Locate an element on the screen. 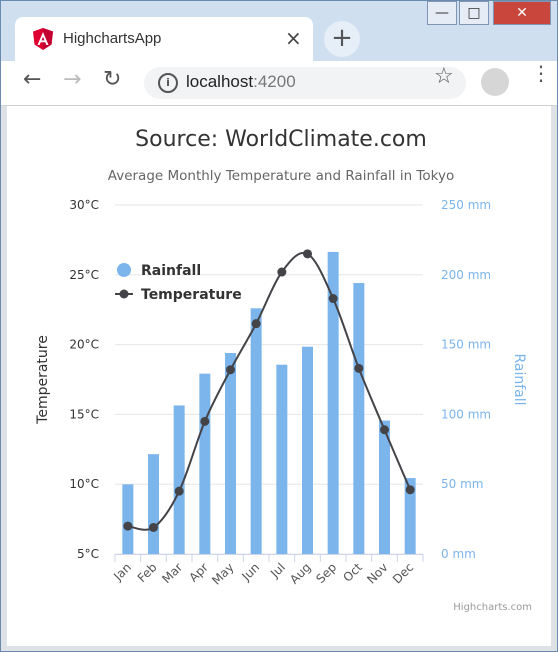 The image size is (558, 652). x-tick-label: Feb is located at coordinates (147, 572).